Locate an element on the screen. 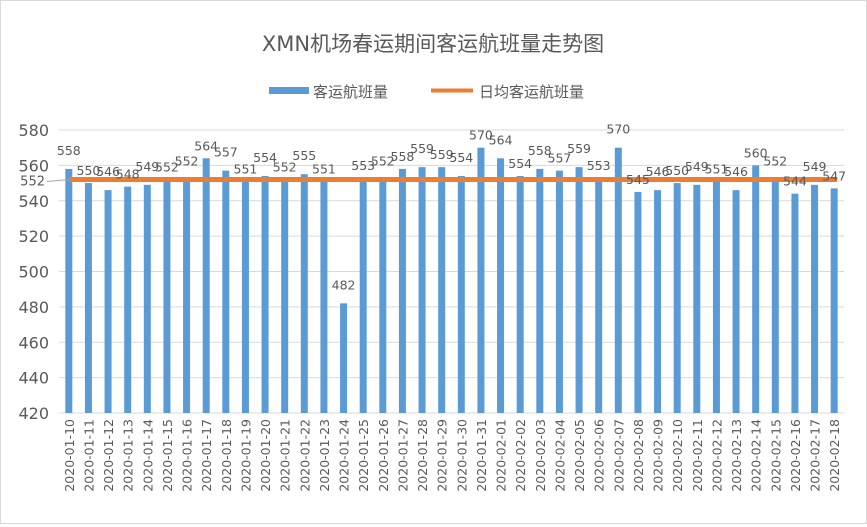 Image resolution: width=867 pixels, height=527 pixels. x-tick-label: 2020-01-29 is located at coordinates (442, 455).